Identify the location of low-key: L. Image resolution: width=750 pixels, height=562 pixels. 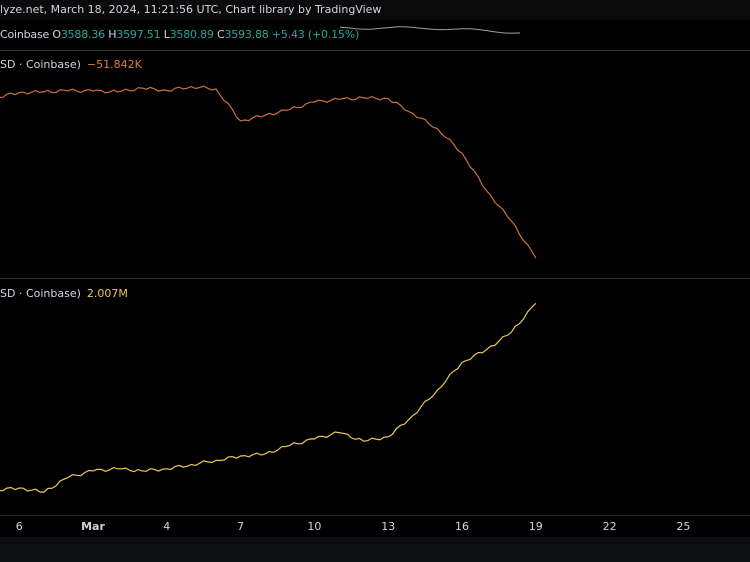
(166, 34).